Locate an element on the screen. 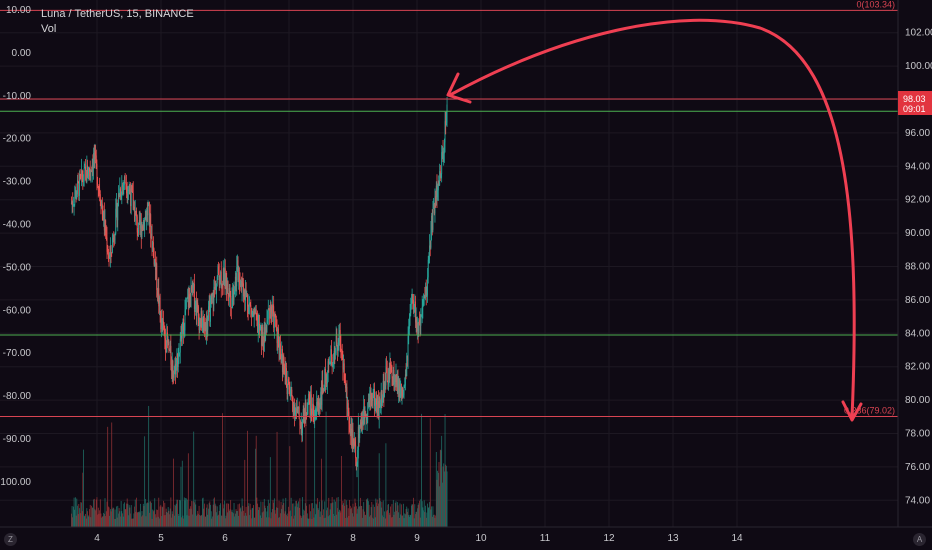 The width and height of the screenshot is (932, 550). zoom-reset-button: Z is located at coordinates (10, 539).